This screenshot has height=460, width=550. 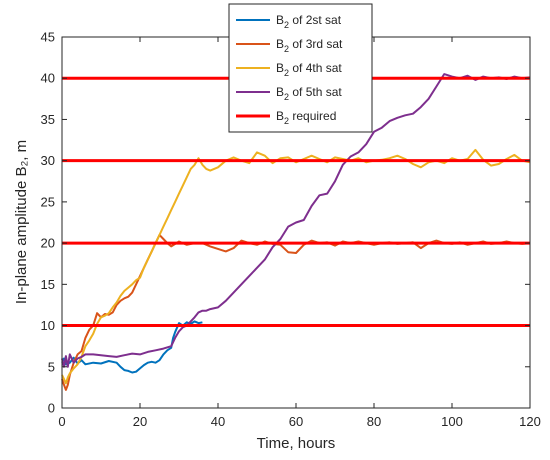 I want to click on x-tick-label-60: 60, so click(x=296, y=421).